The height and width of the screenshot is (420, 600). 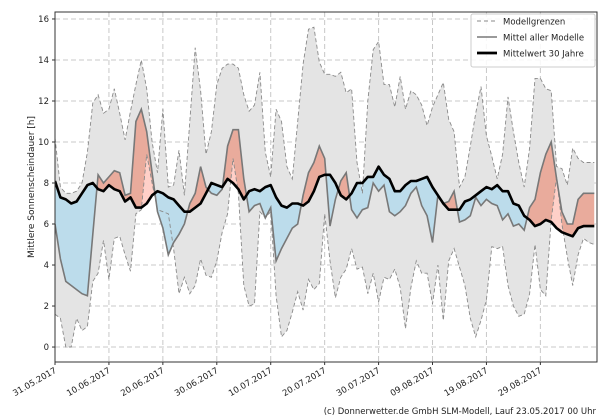 I want to click on x-tick-label: 20.06.2017, so click(x=142, y=382).